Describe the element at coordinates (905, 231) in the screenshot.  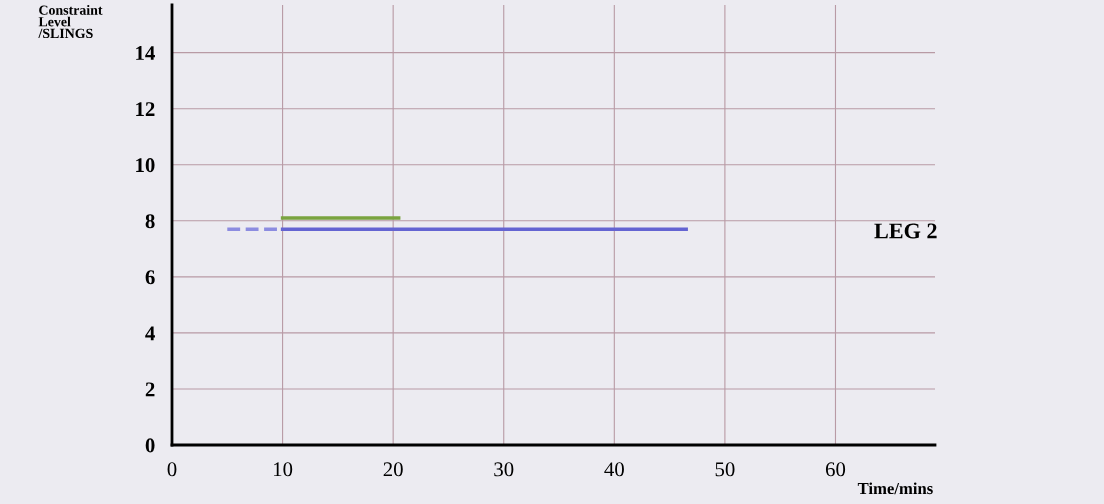
I see `annotation: LEG 2` at that location.